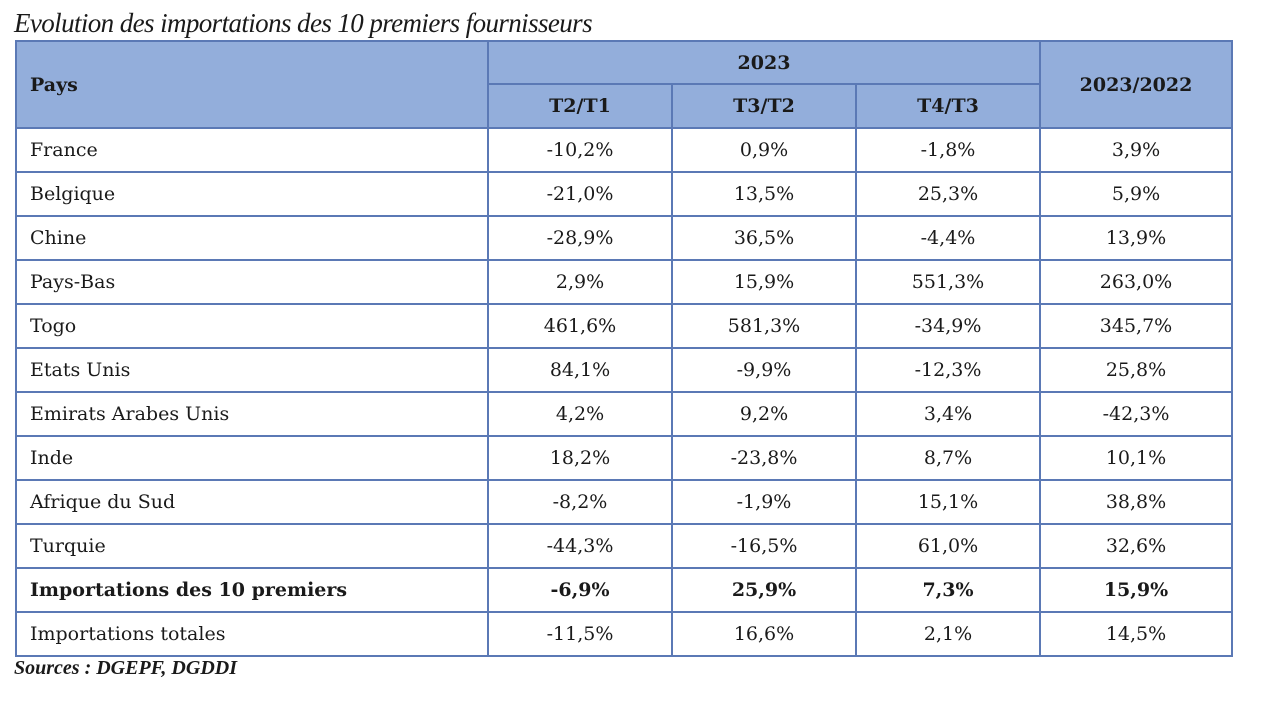 This screenshot has height=720, width=1270. What do you see at coordinates (764, 590) in the screenshot?
I see `value-cell: 25,9%` at bounding box center [764, 590].